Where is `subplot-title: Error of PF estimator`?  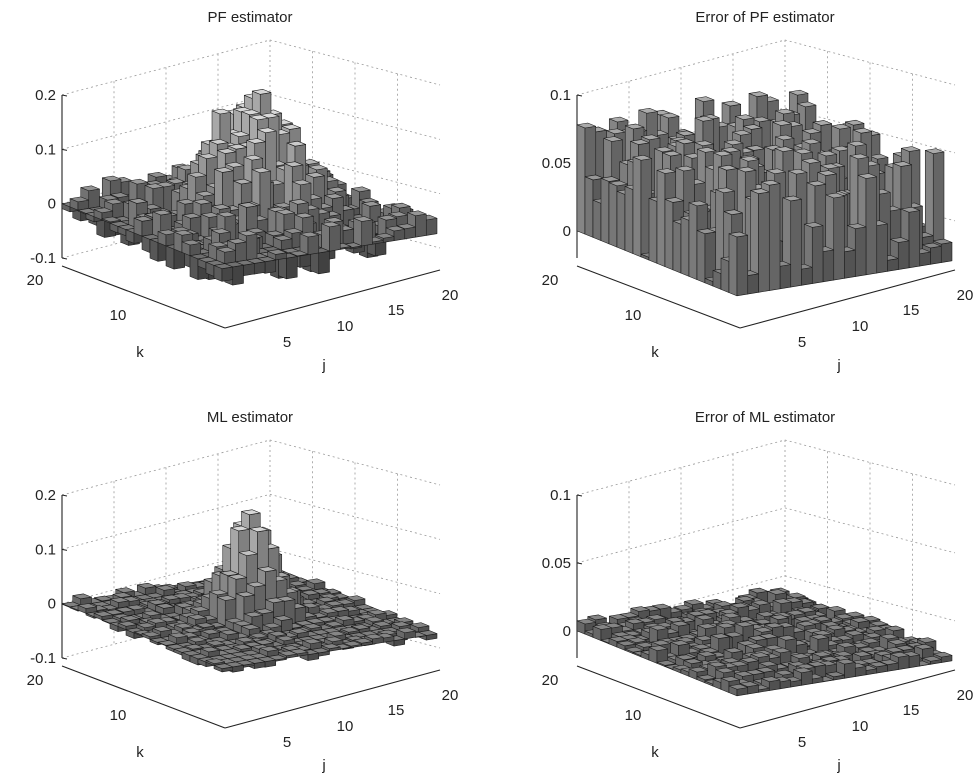 subplot-title: Error of PF estimator is located at coordinates (764, 17).